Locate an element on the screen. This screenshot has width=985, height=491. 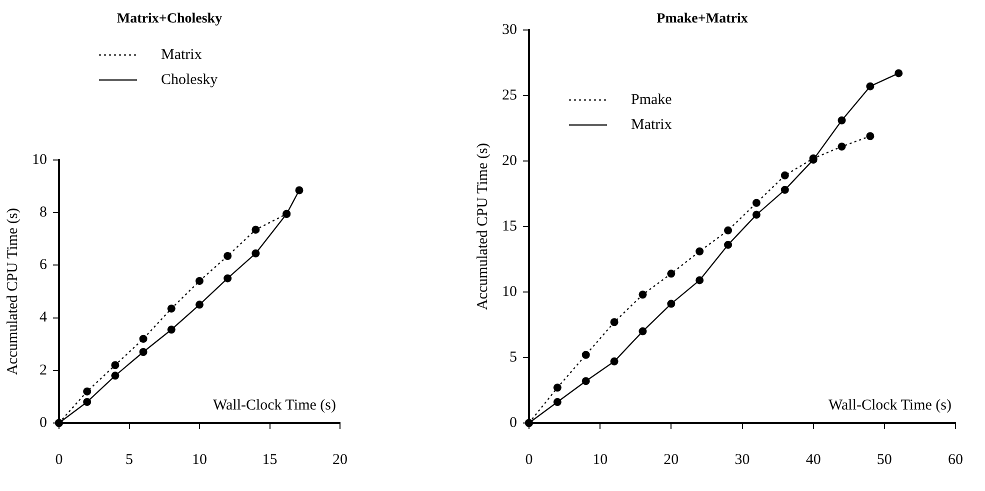
x-tick-label: 5 is located at coordinates (129, 460).